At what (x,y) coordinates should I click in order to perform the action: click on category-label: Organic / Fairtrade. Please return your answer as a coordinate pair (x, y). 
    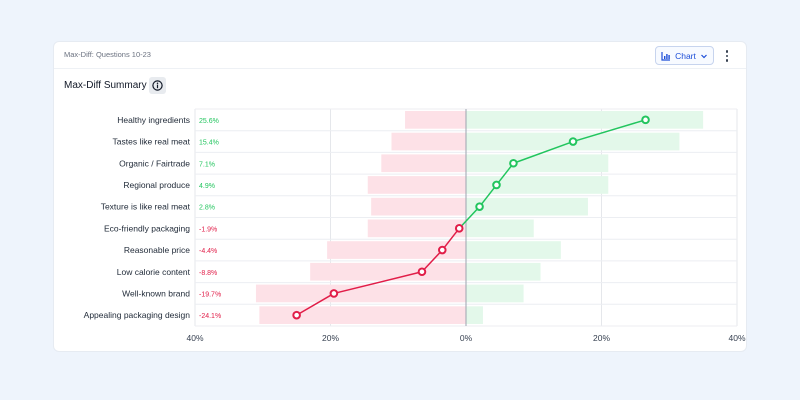
    Looking at the image, I should click on (154, 163).